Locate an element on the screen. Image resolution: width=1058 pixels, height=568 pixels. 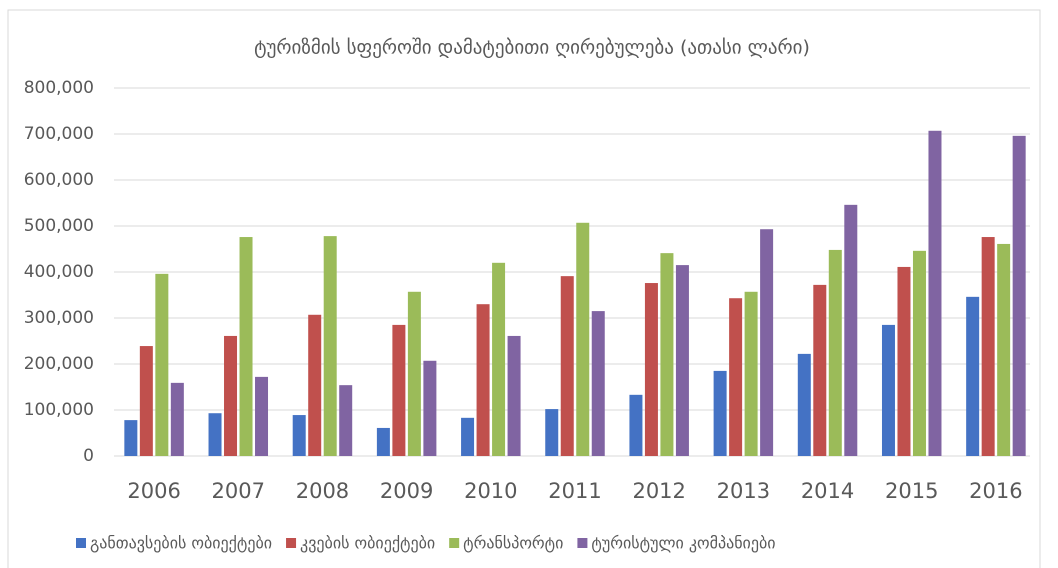
y-tick-label: 100,000 is located at coordinates (59, 410).